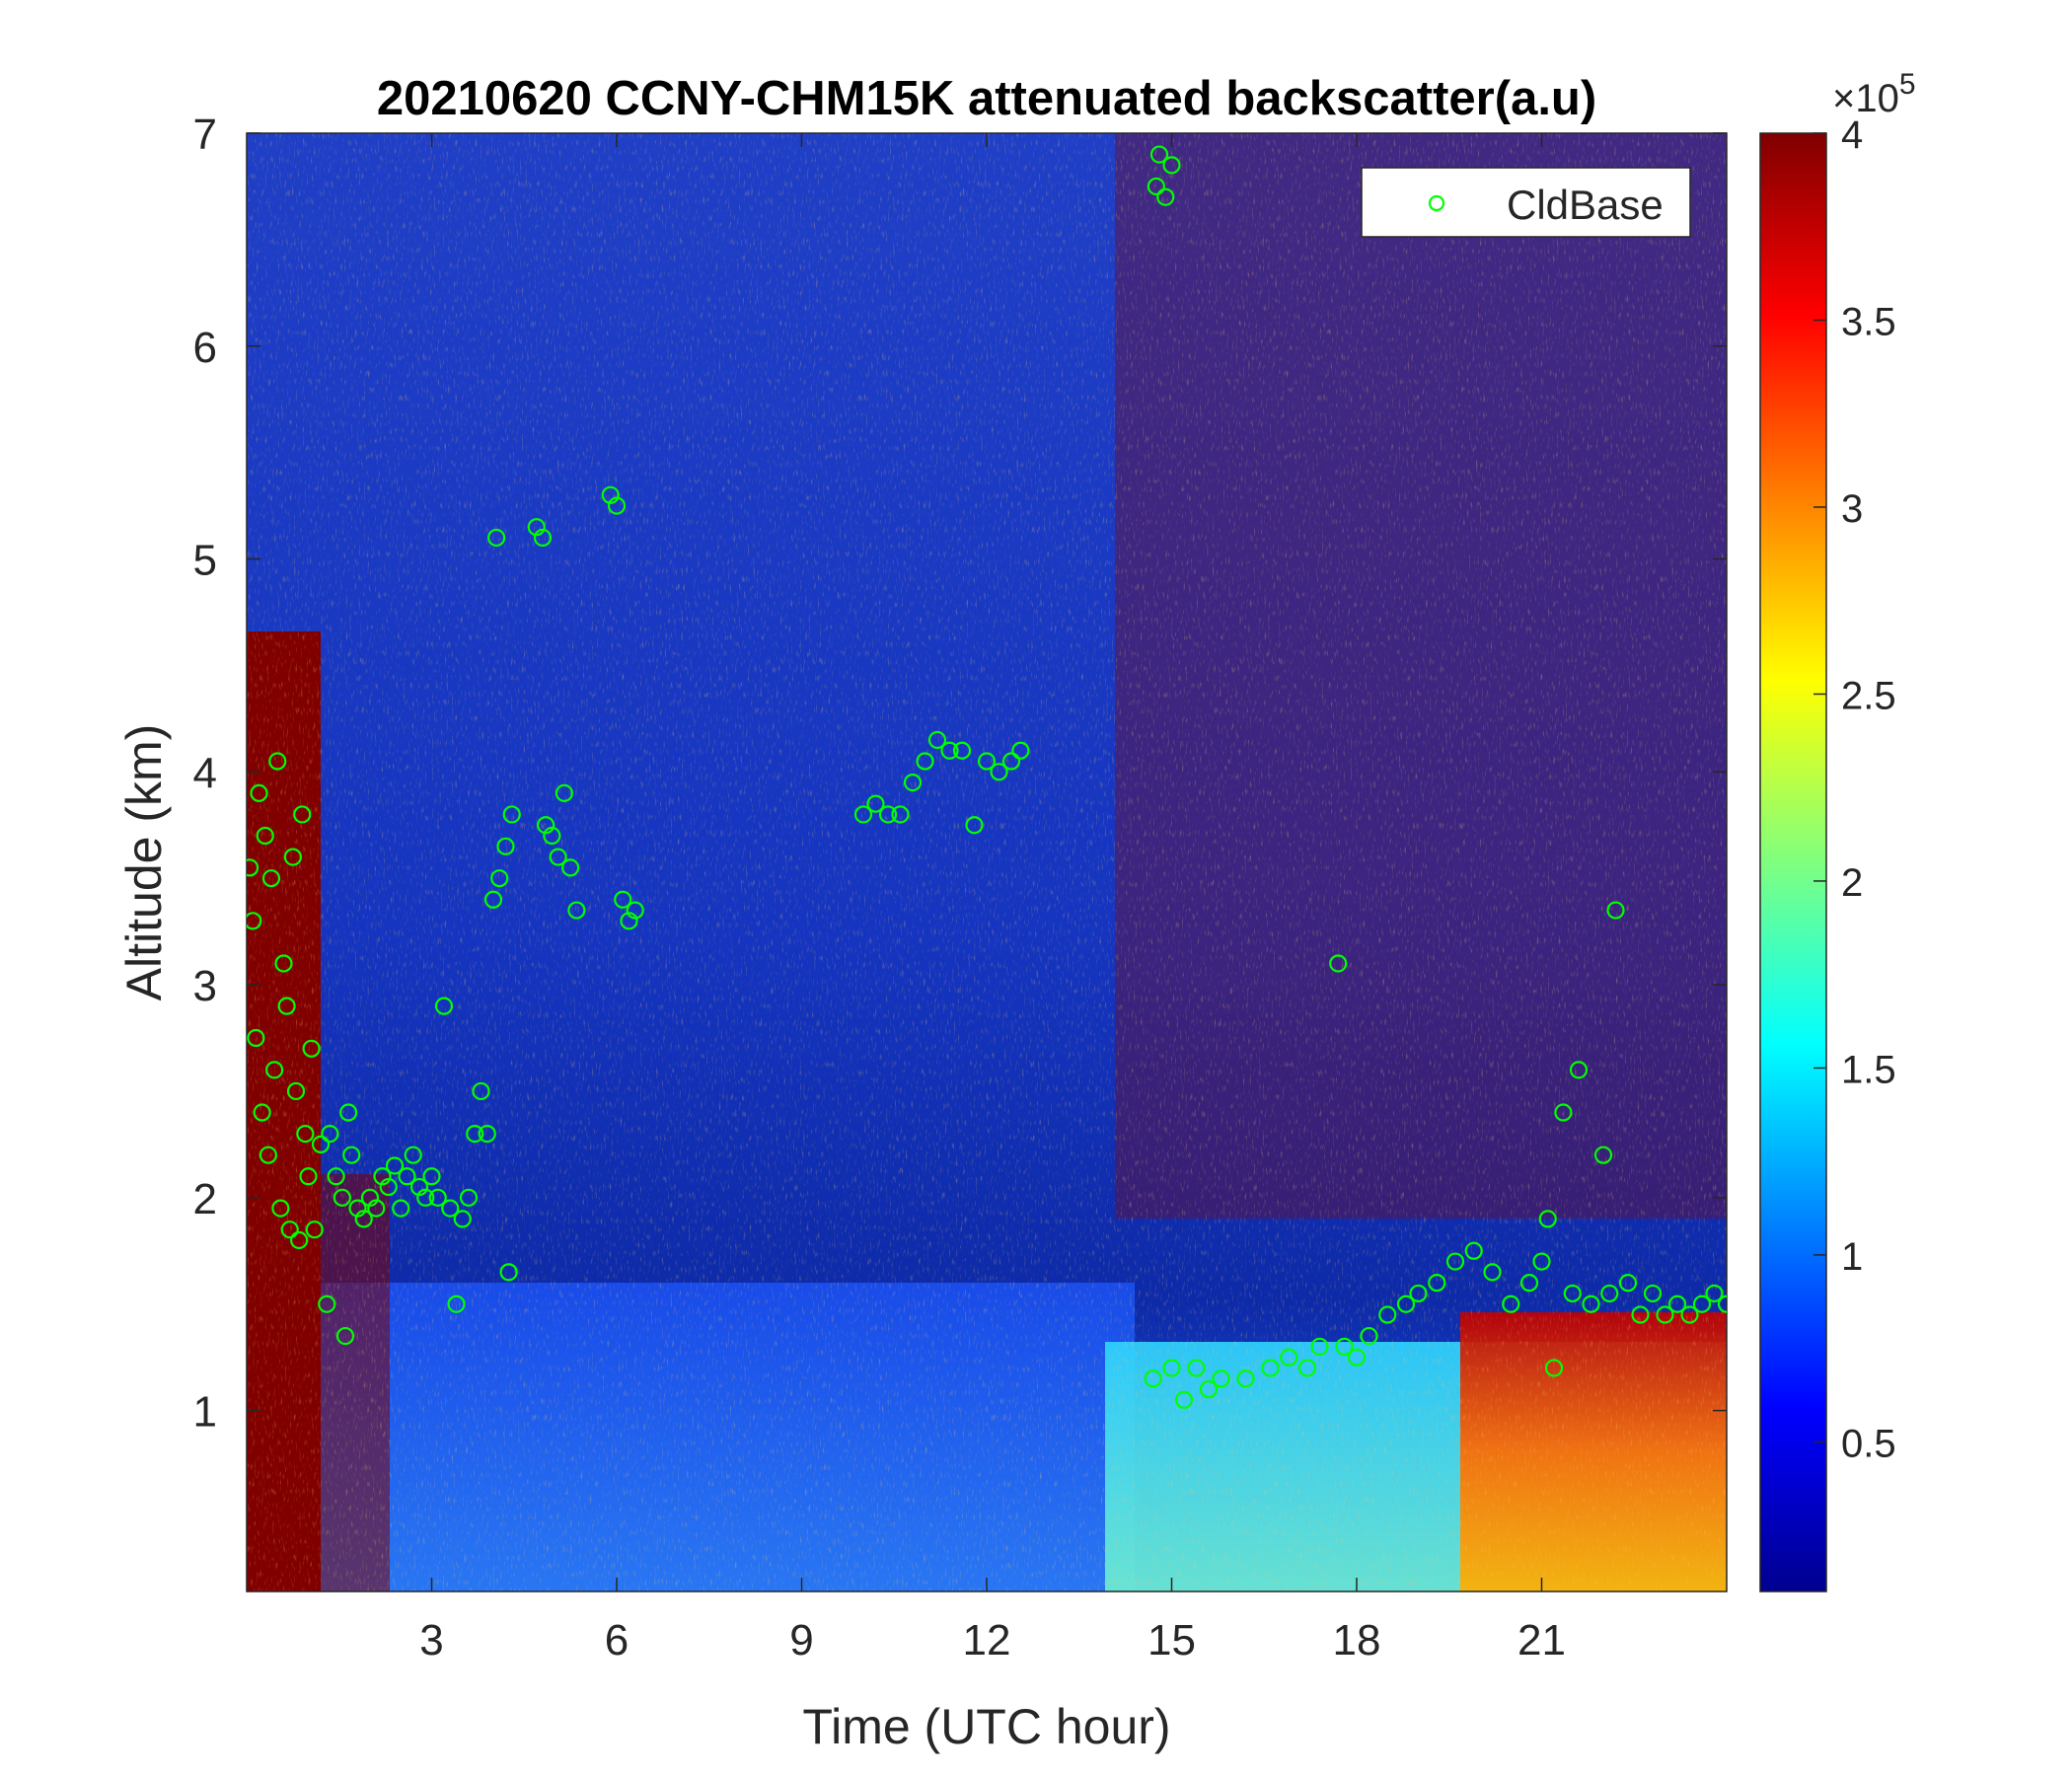  What do you see at coordinates (1437, 203) in the screenshot?
I see `legend-marker-icon` at bounding box center [1437, 203].